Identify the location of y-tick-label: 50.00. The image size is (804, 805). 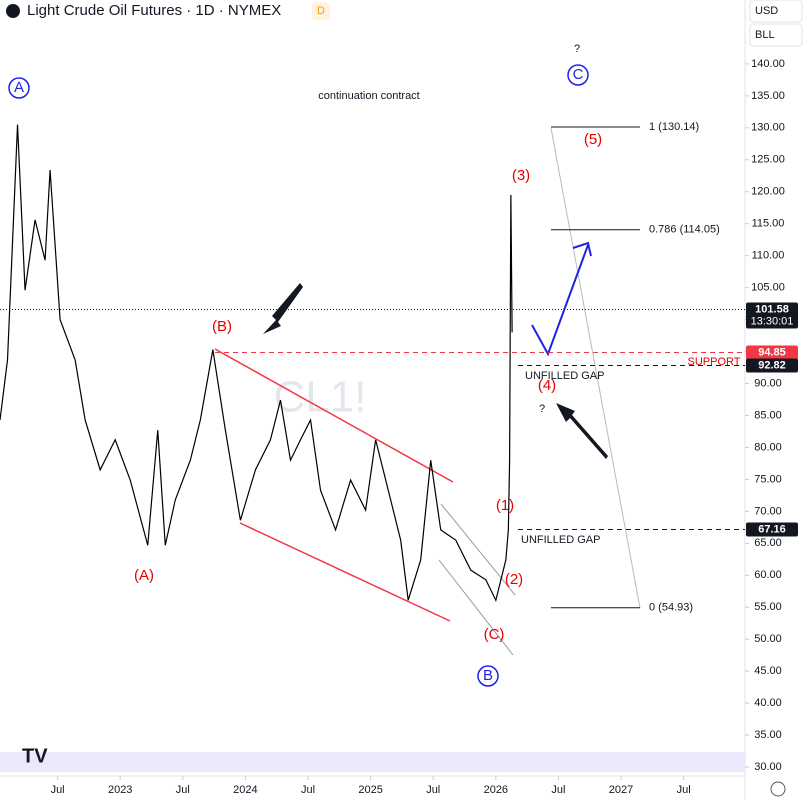
(768, 639).